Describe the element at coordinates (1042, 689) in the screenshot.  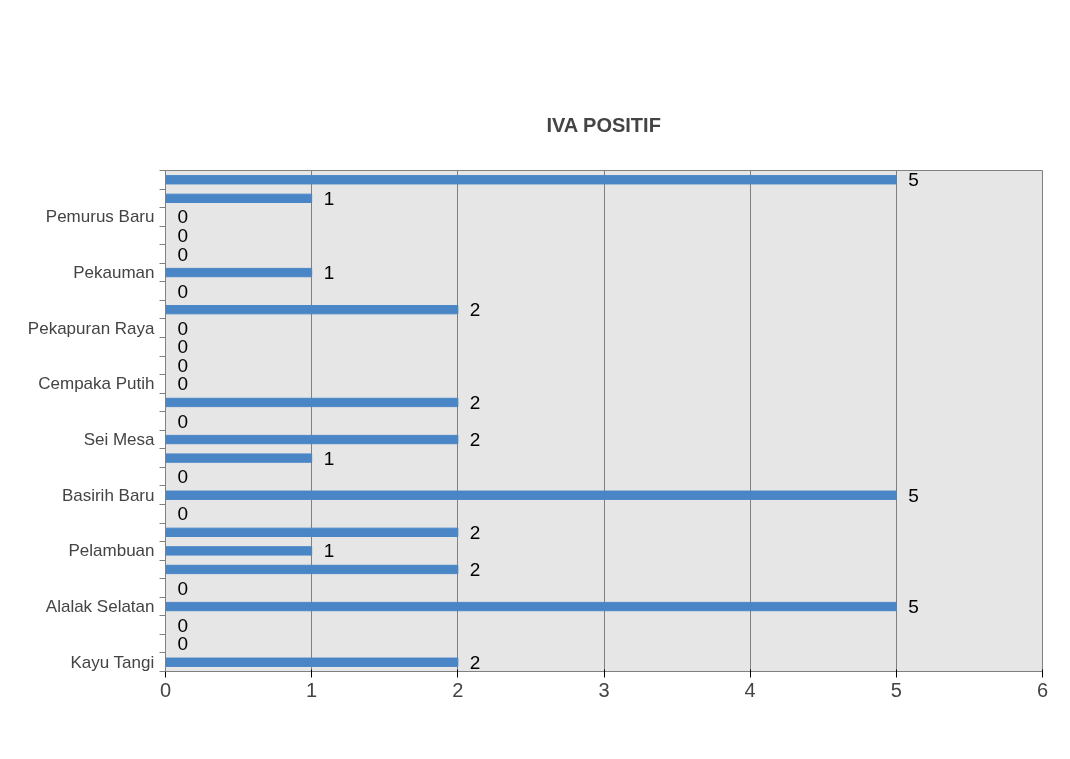
I see `x-tick-label: 6` at that location.